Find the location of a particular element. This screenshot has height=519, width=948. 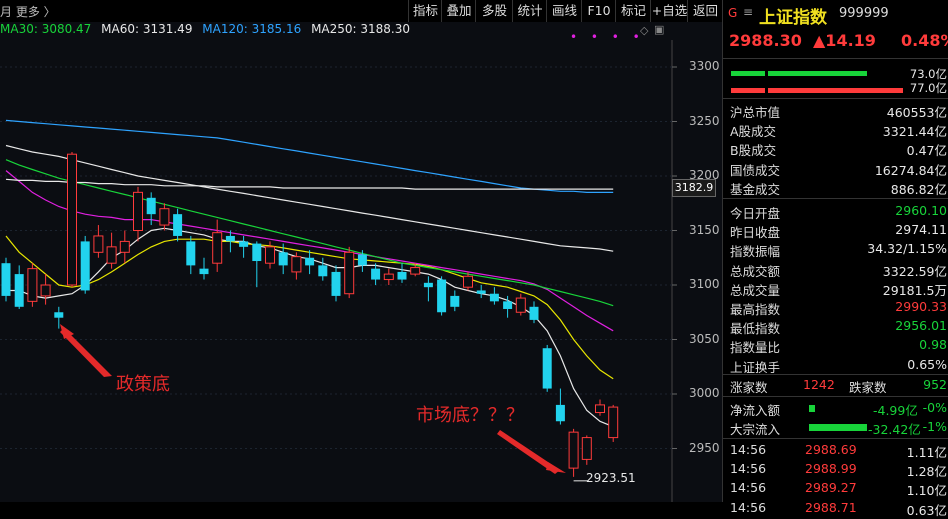

index-stat-label: 上证换手 is located at coordinates (755, 367).